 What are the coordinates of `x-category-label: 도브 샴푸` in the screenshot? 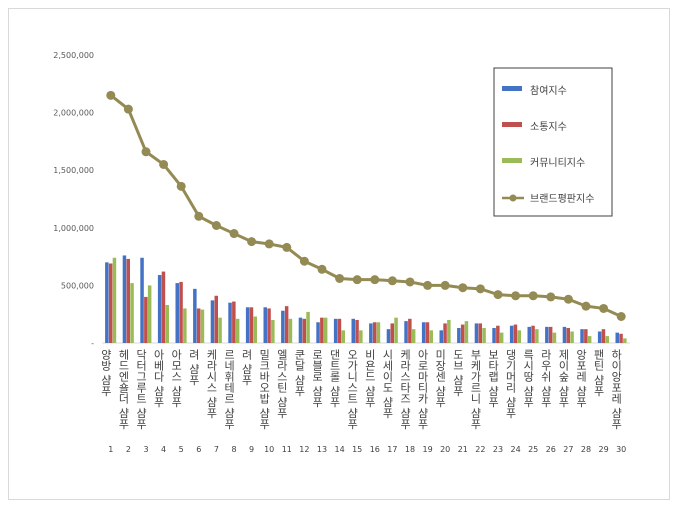 It's located at (457, 373).